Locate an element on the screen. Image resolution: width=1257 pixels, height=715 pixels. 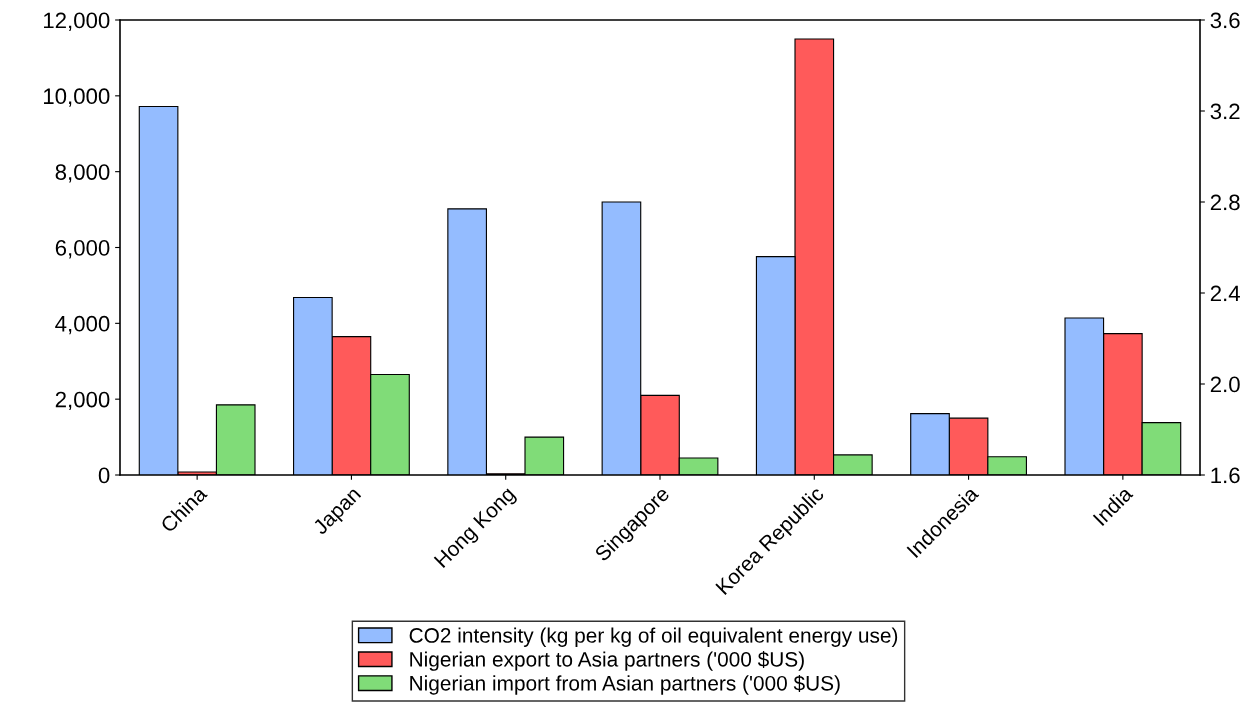
legend-label: Nigerian import from Asian partners ('000 $US) is located at coordinates (625, 685).